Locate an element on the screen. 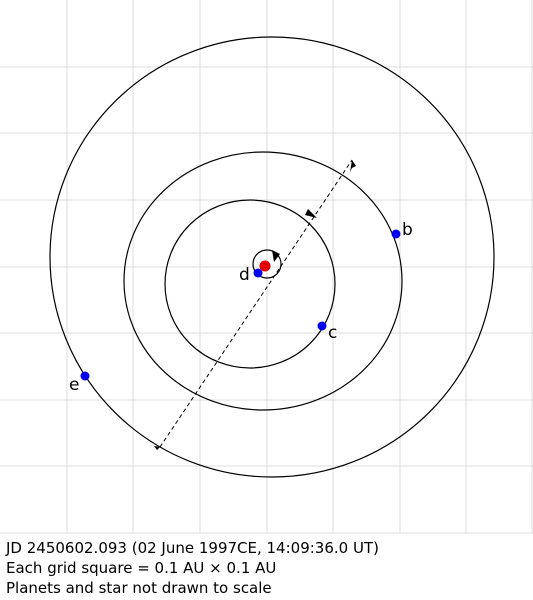 The width and height of the screenshot is (533, 600). planet-e is located at coordinates (85, 376).